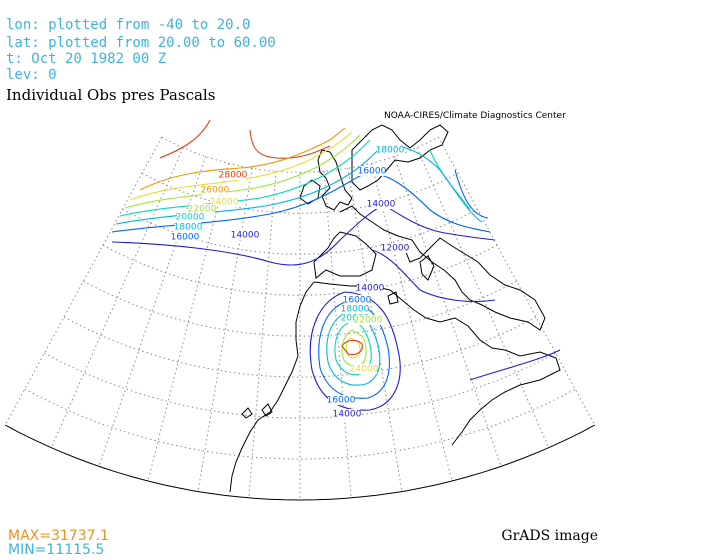 The image size is (725, 560). I want to click on header-line: lon: plotted from -40 to 20.0, so click(128, 25).